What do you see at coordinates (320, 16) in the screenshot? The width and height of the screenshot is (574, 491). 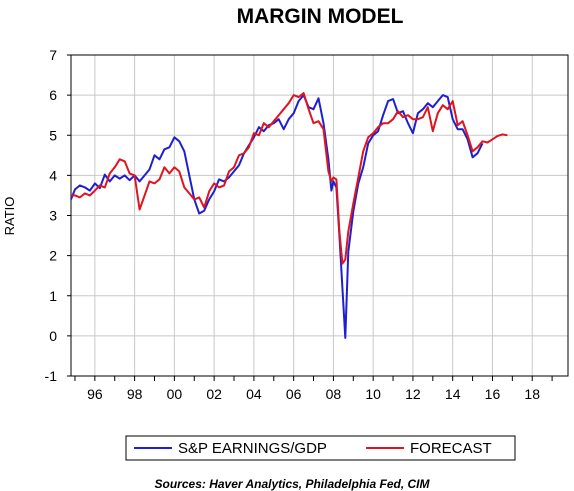 I see `chart-title: MARGIN MODEL` at bounding box center [320, 16].